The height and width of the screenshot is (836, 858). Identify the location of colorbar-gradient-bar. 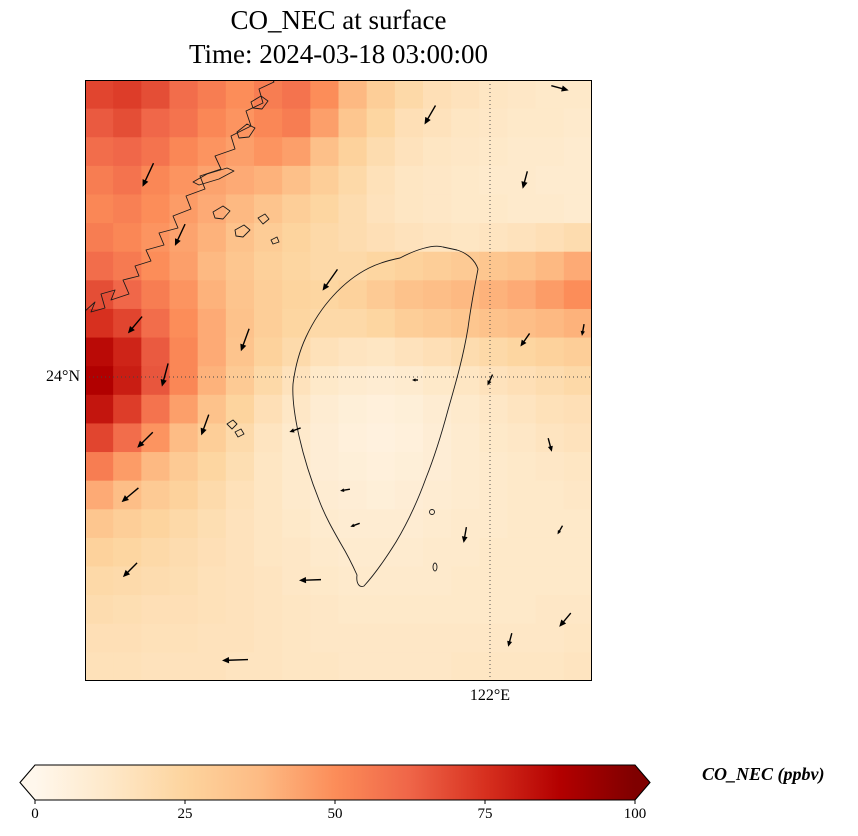
(335, 782).